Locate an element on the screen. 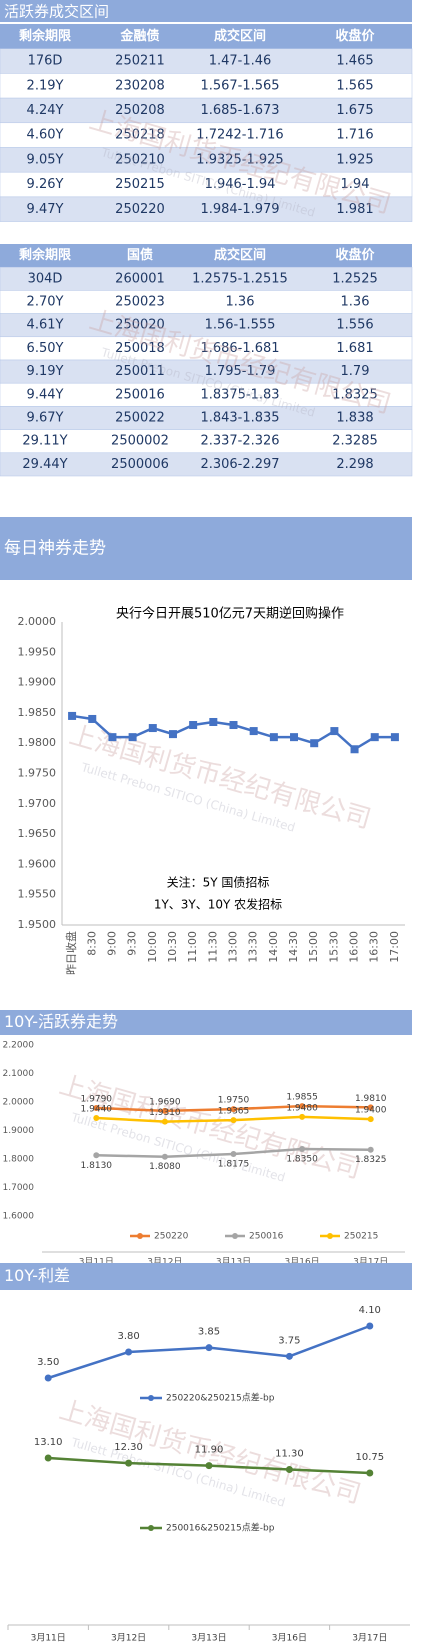 This screenshot has height=1649, width=434. legend-label: 250016&250215点差-bp is located at coordinates (220, 1528).